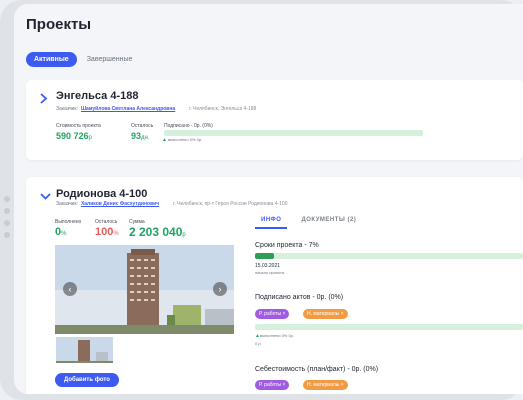 The image size is (523, 400). What do you see at coordinates (140, 136) in the screenshot?
I see `remaining-value: 93дн.` at bounding box center [140, 136].